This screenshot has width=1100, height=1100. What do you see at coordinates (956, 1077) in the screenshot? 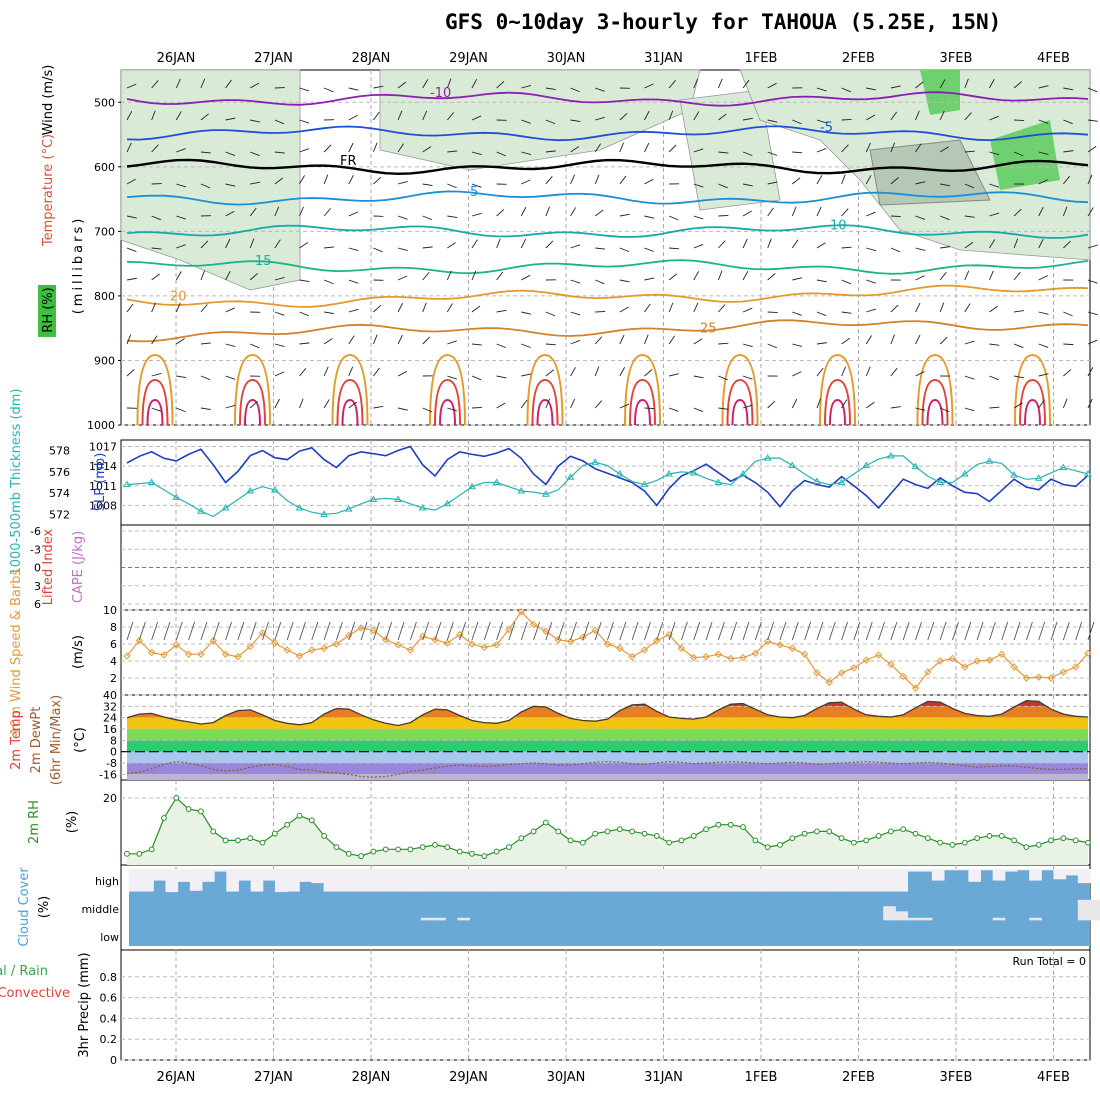
I see `date-label-bottom: 3FEB` at bounding box center [956, 1077].